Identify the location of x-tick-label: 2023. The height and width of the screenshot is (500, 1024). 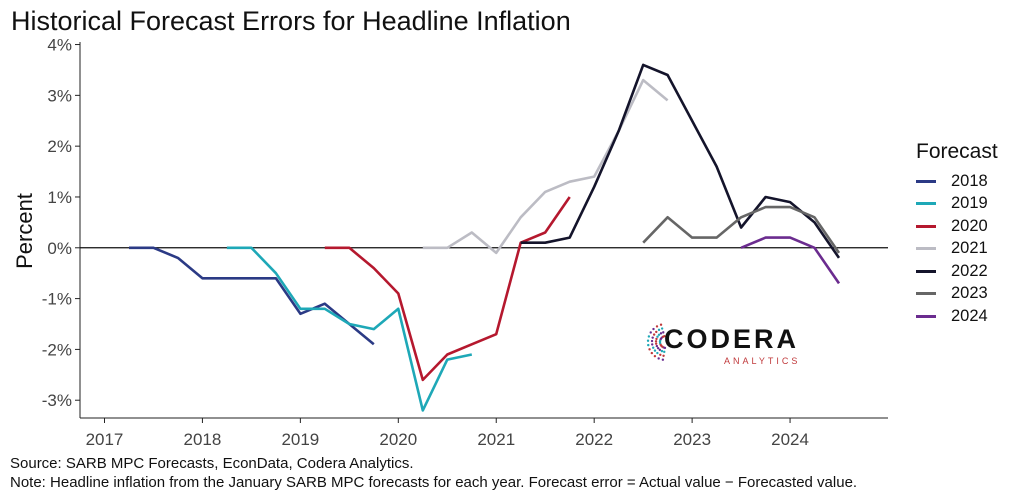
(692, 439).